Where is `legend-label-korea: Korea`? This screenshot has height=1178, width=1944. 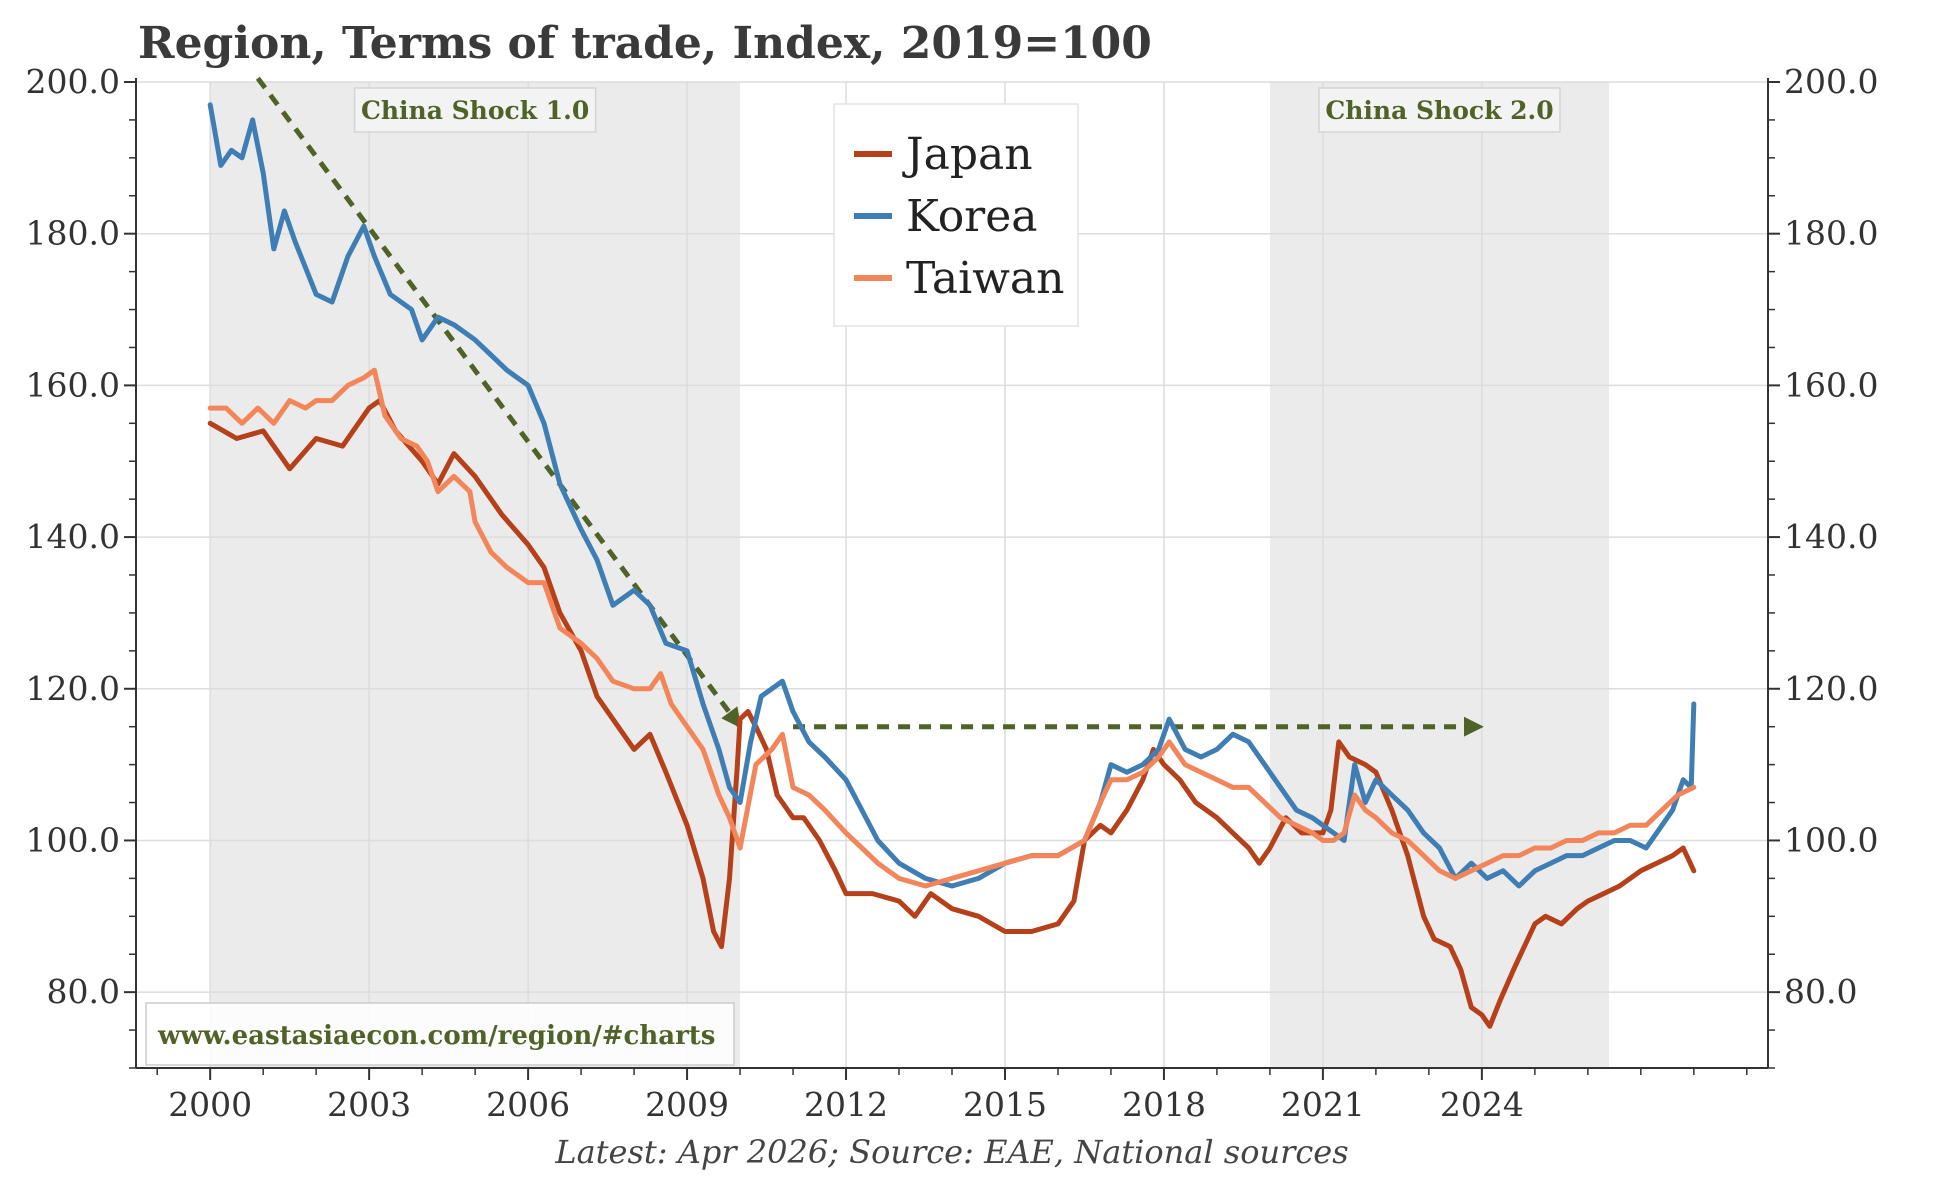 legend-label-korea: Korea is located at coordinates (971, 216).